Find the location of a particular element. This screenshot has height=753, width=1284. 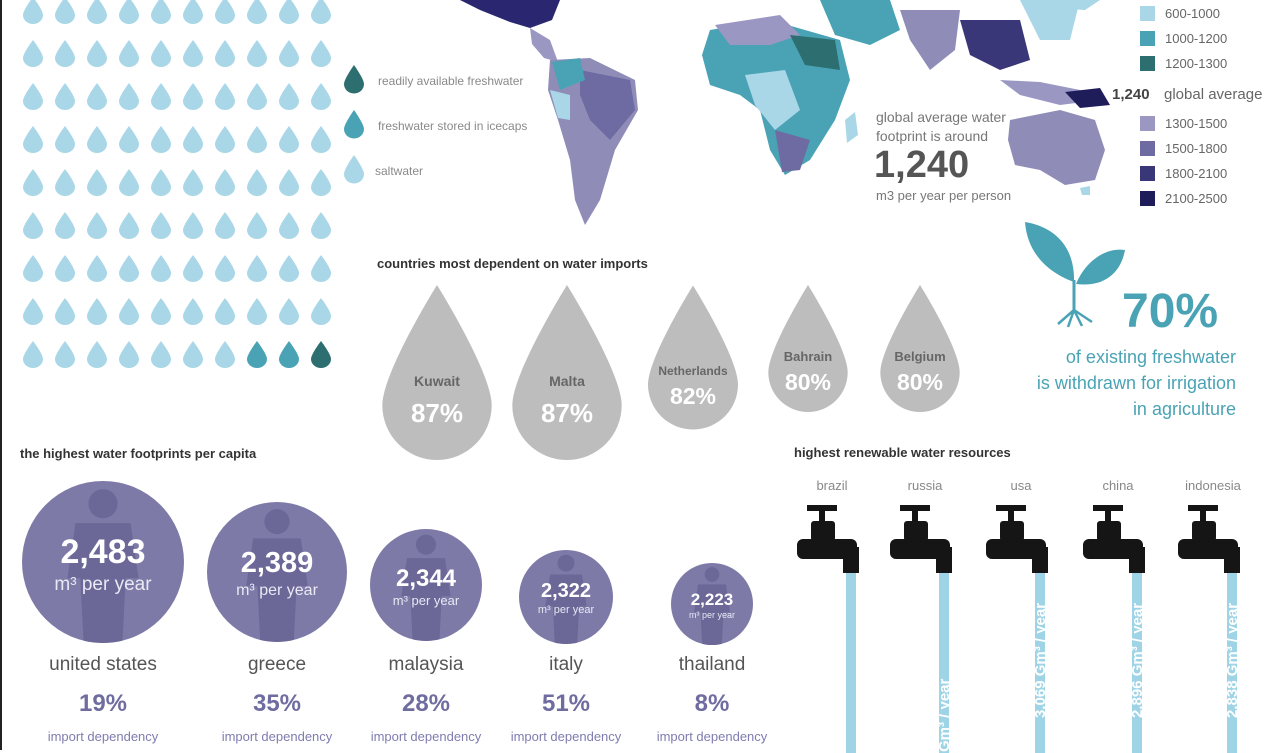

import-drop-belgium is located at coordinates (920, 348).